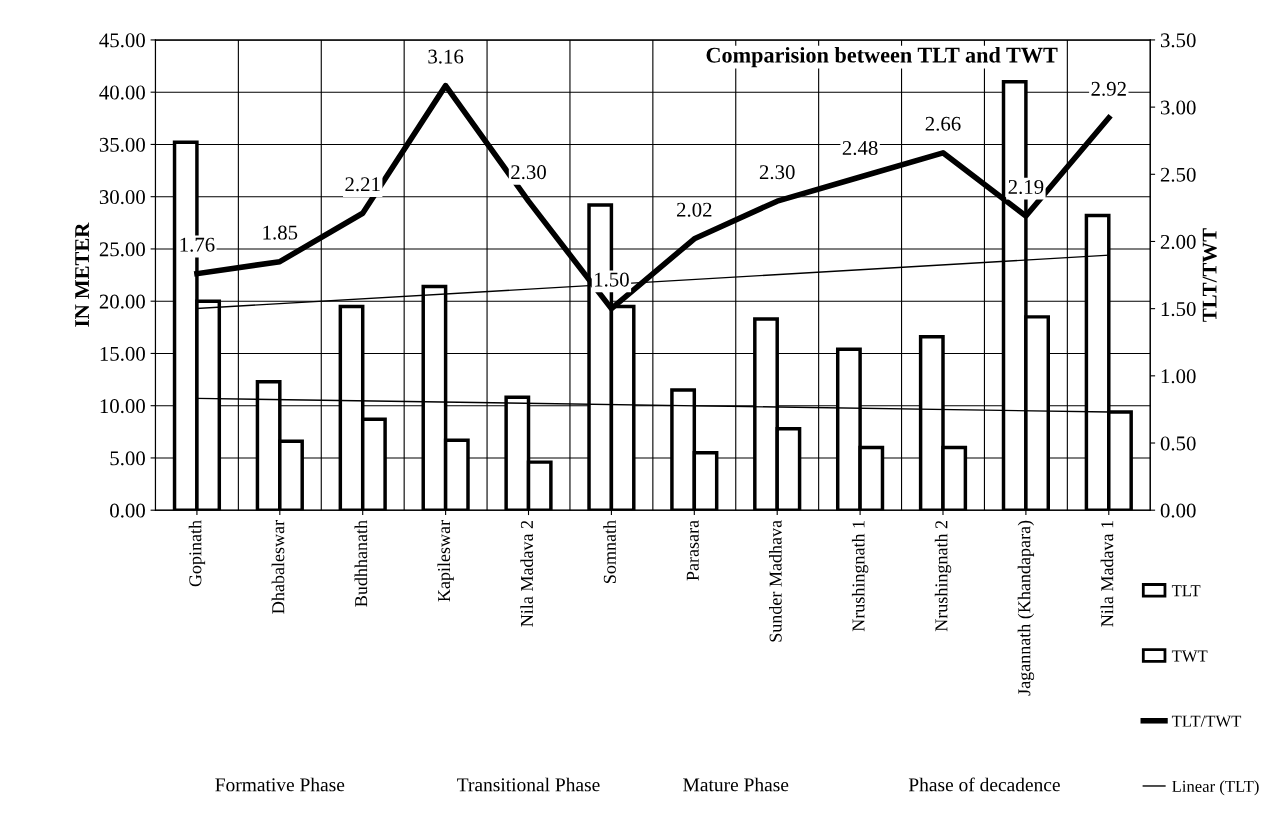 The image size is (1264, 815). Describe the element at coordinates (445, 561) in the screenshot. I see `x-tick-label: Kapileswar` at that location.